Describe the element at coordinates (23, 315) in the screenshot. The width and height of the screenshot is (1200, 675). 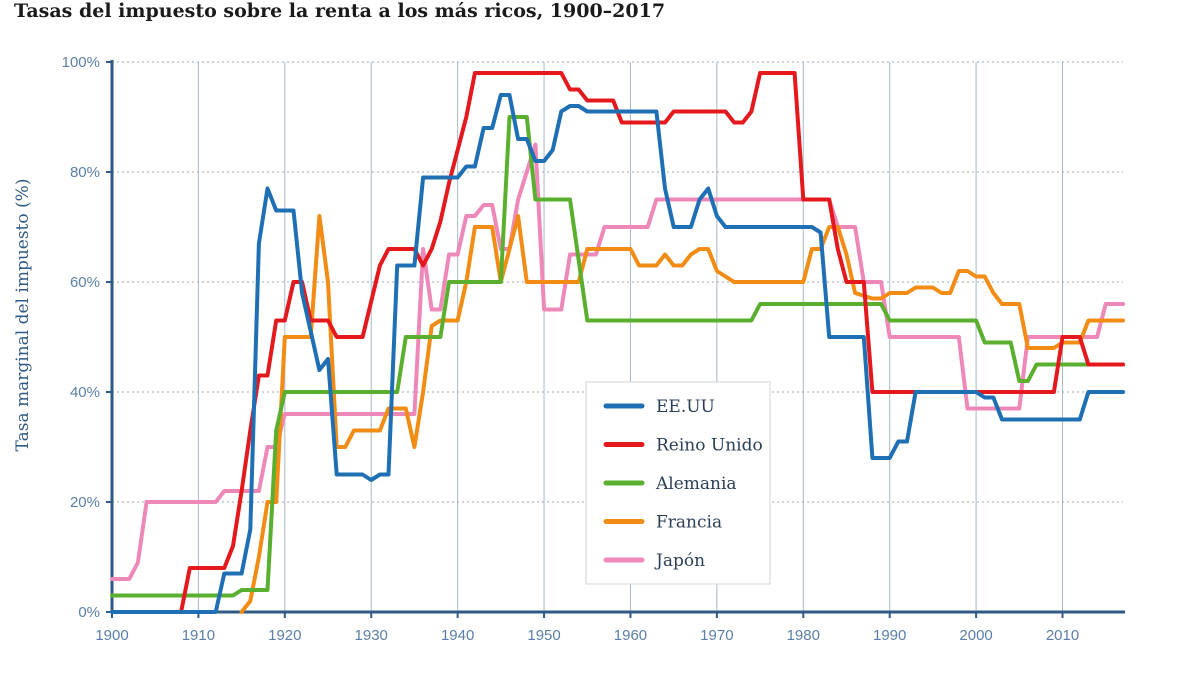
I see `y-axis-label: Tasa marginal del impuesto (%)` at that location.